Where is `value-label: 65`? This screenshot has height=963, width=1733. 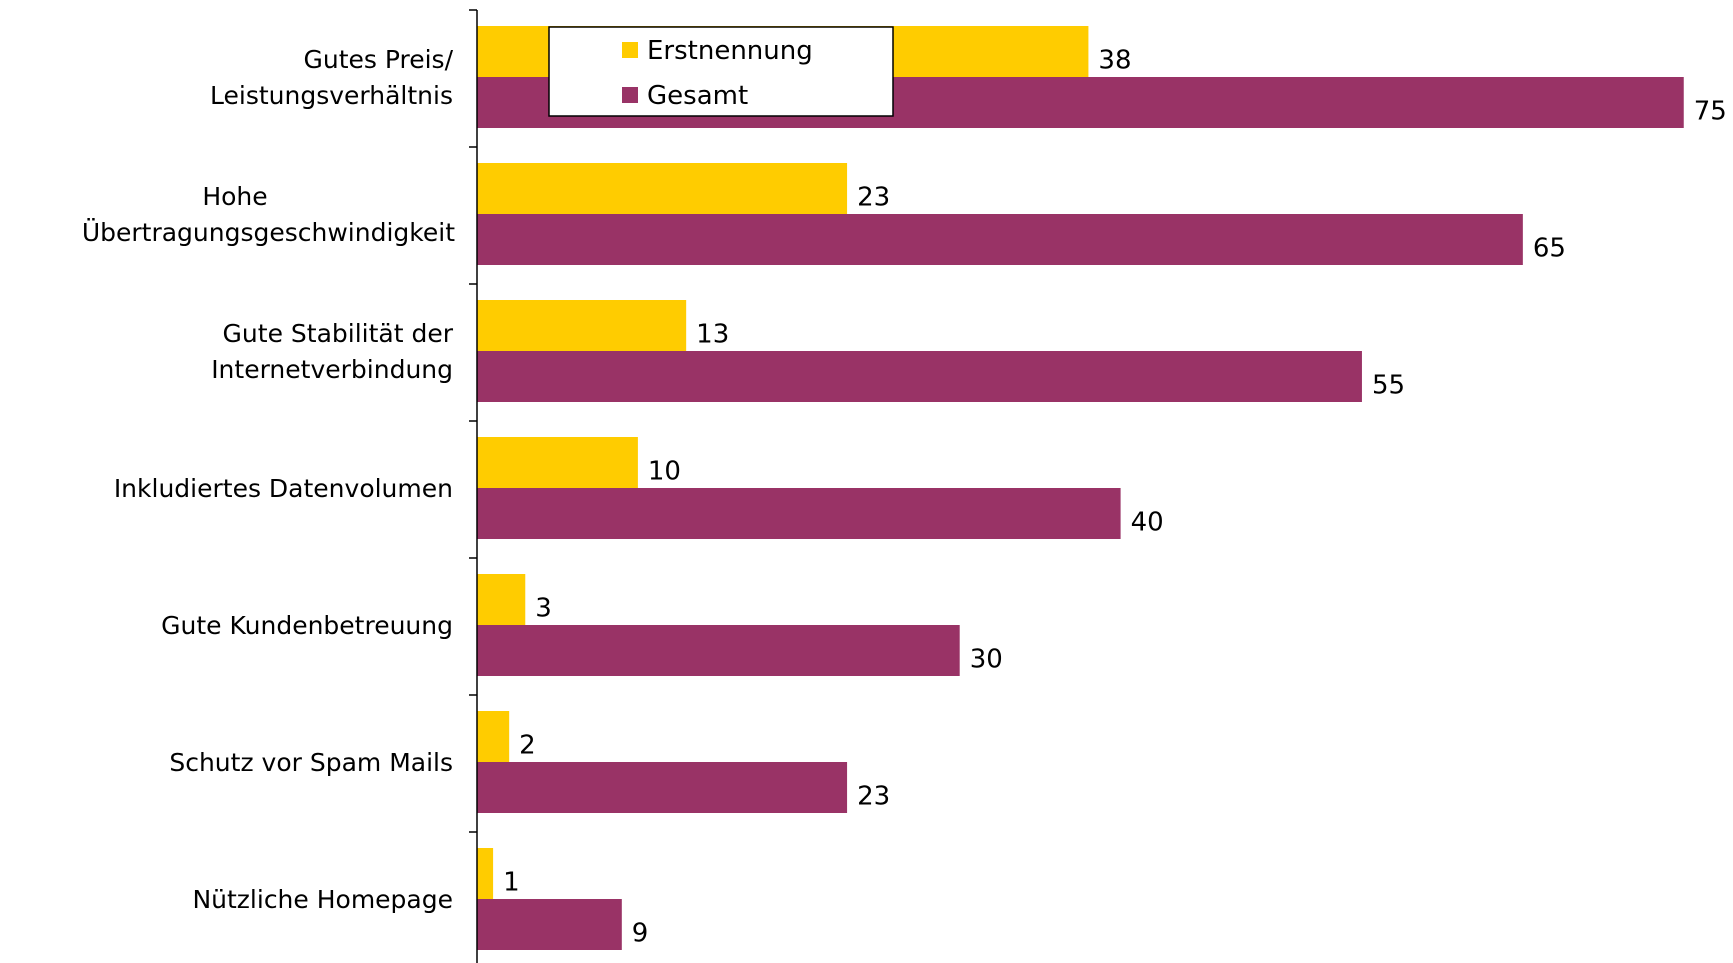 value-label: 65 is located at coordinates (1549, 249).